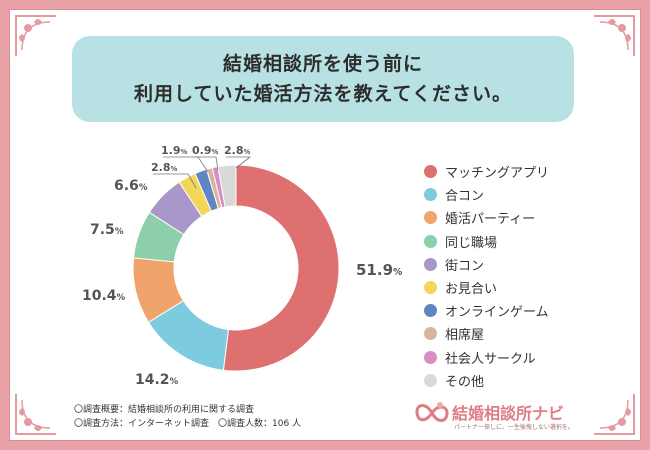 The width and height of the screenshot is (650, 450). Describe the element at coordinates (379, 270) in the screenshot. I see `data-label: 51.9%` at that location.